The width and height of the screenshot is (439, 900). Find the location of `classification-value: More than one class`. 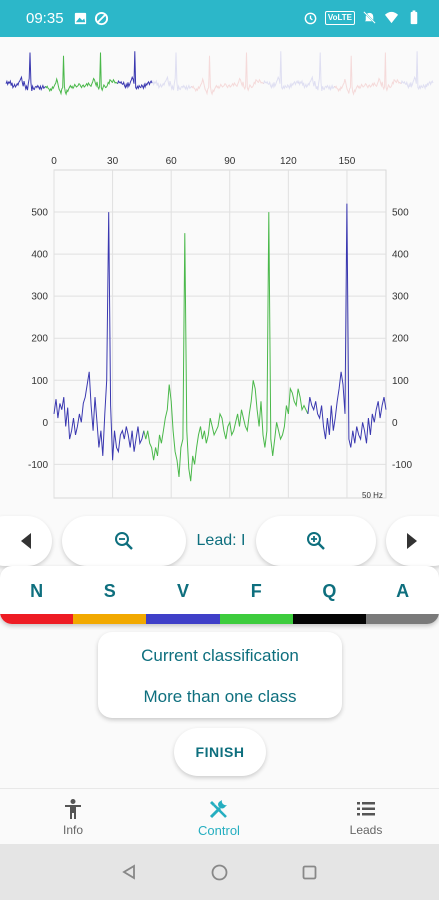

classification-value: More than one class is located at coordinates (220, 696).